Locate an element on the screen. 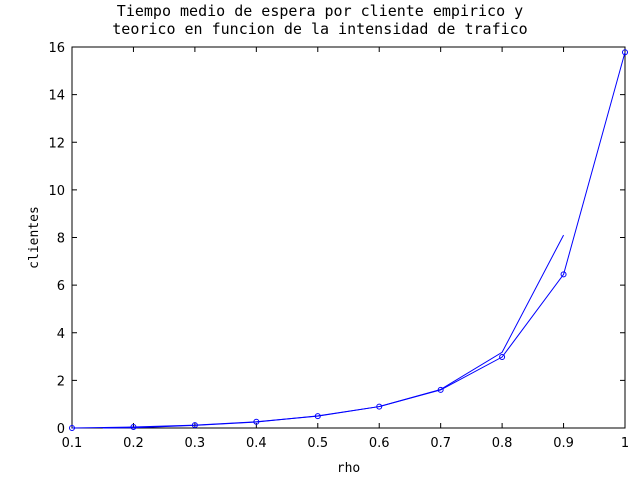 The width and height of the screenshot is (640, 480). y-tick-label: 8 is located at coordinates (61, 239).